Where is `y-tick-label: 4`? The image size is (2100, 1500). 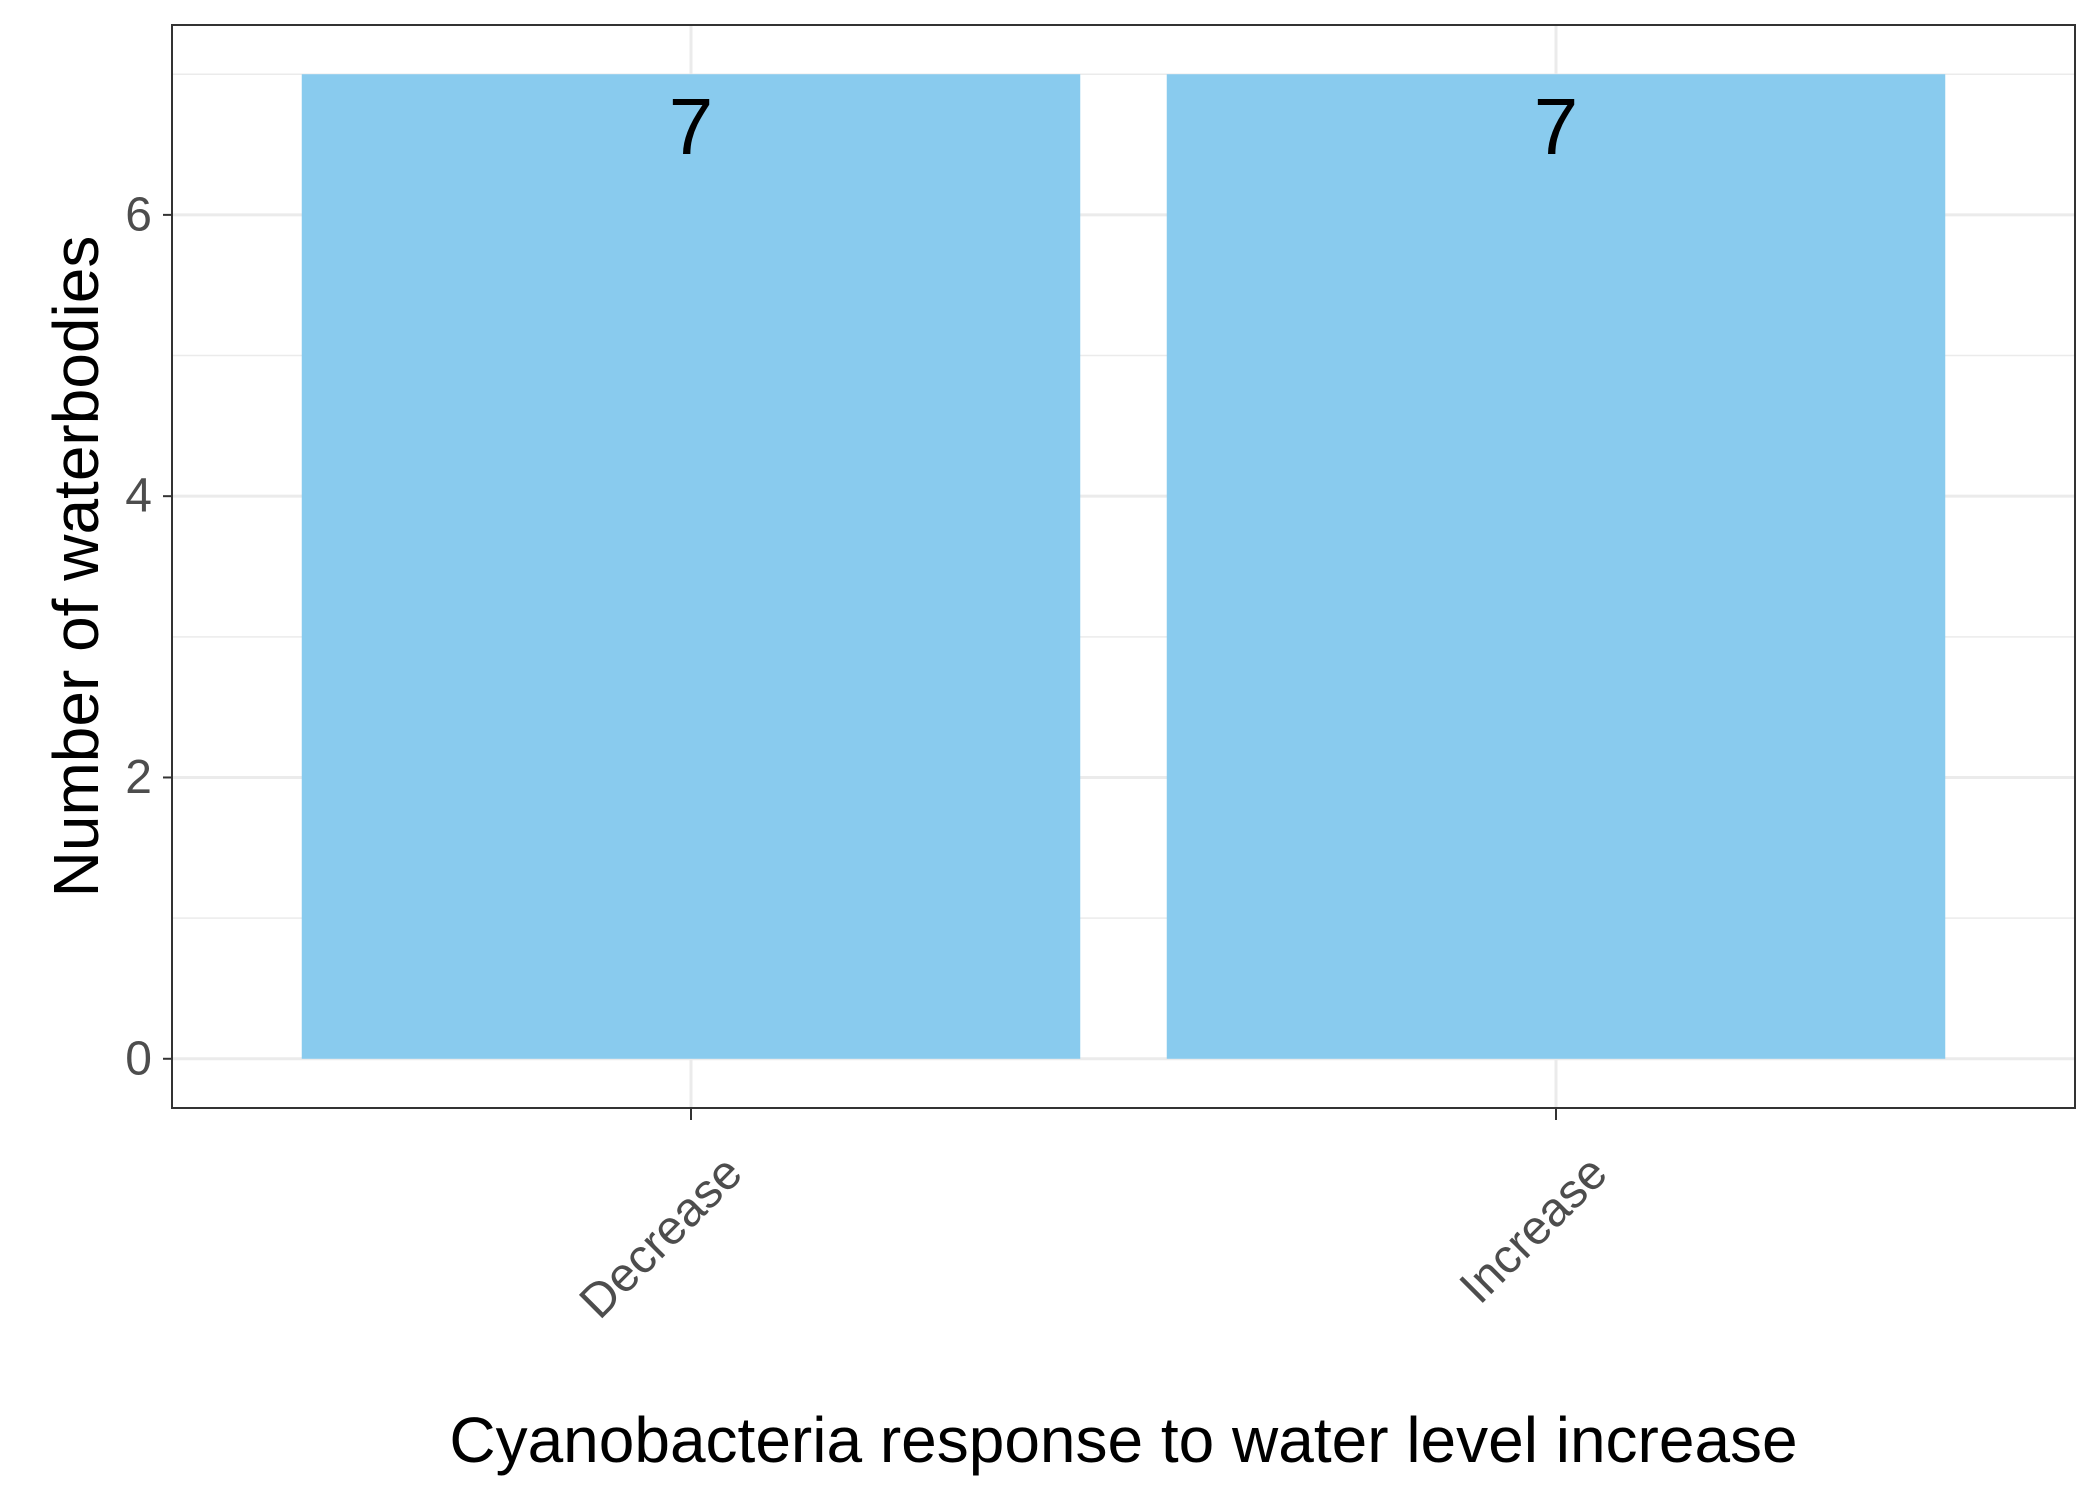 y-tick-label: 4 is located at coordinates (138, 496).